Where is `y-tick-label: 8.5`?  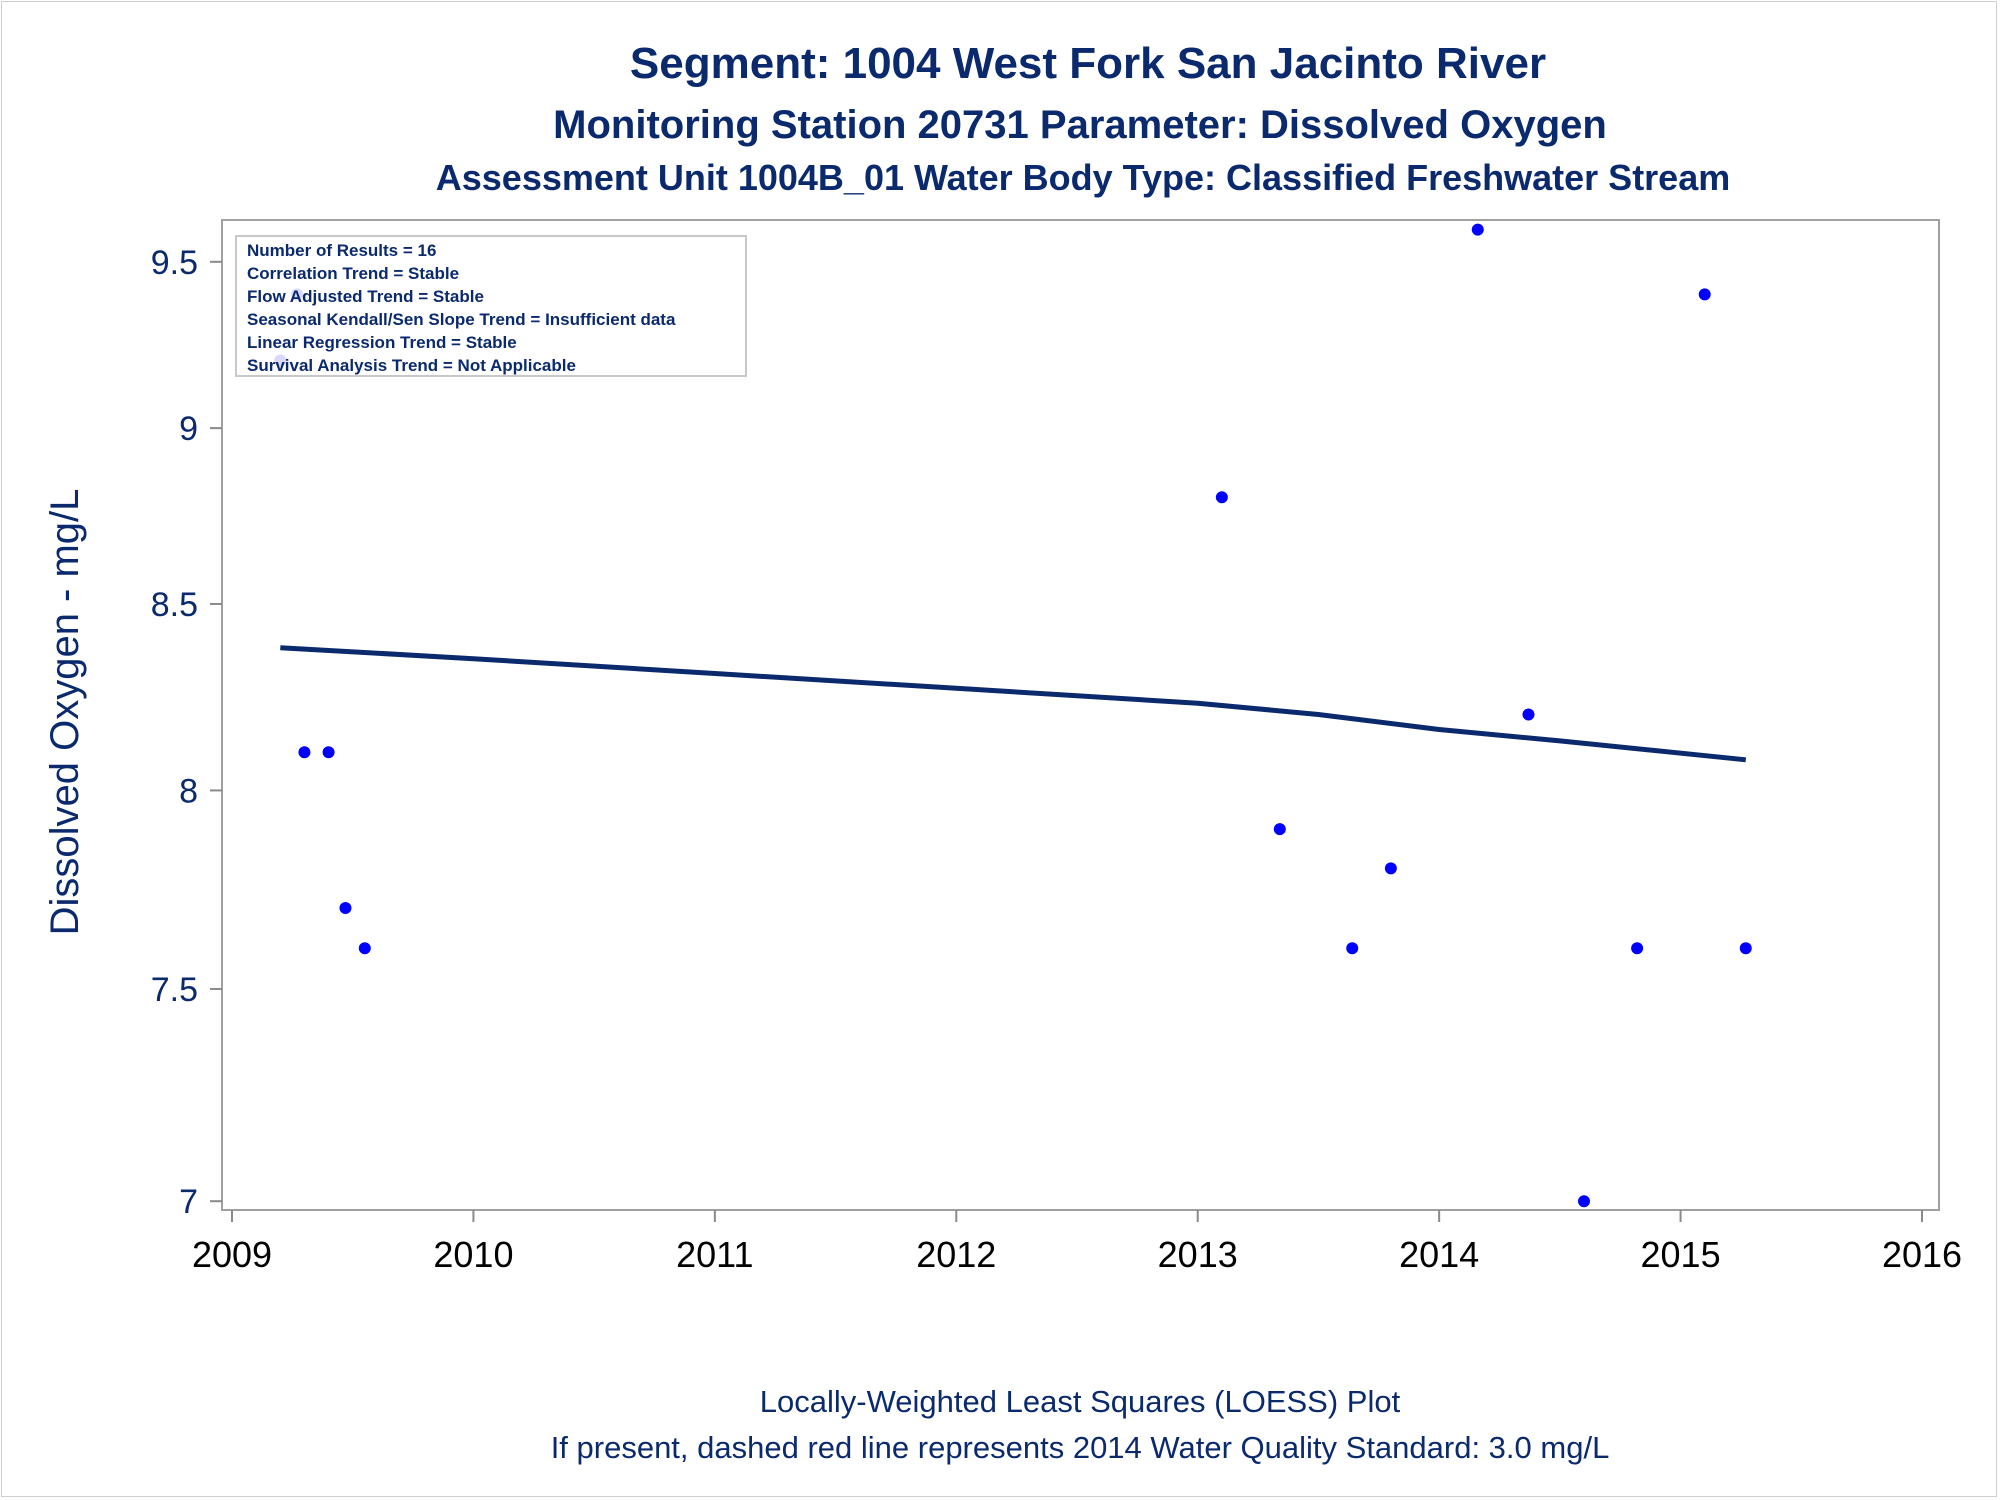 y-tick-label: 8.5 is located at coordinates (174, 605).